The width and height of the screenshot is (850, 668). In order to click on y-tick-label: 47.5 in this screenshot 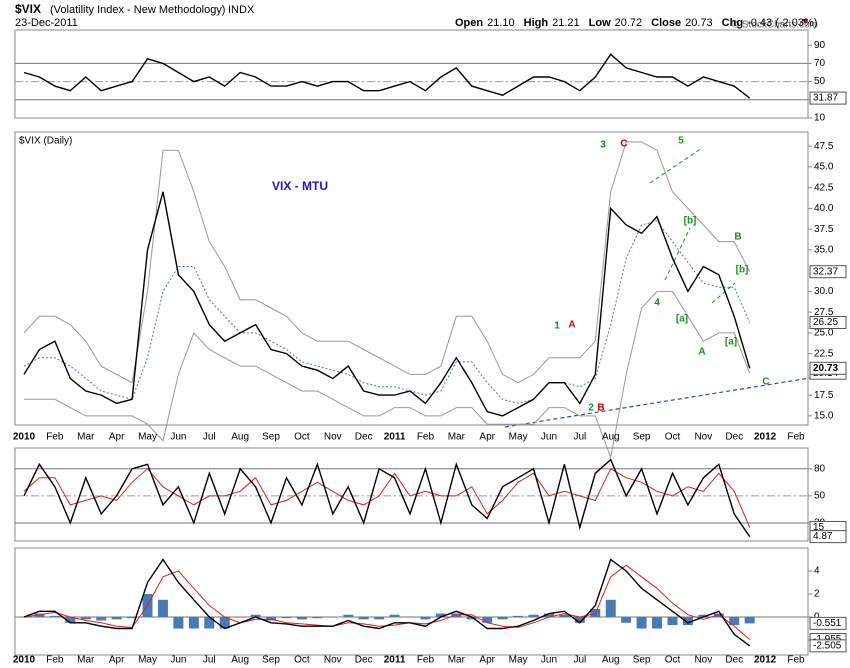, I will do `click(824, 146)`.